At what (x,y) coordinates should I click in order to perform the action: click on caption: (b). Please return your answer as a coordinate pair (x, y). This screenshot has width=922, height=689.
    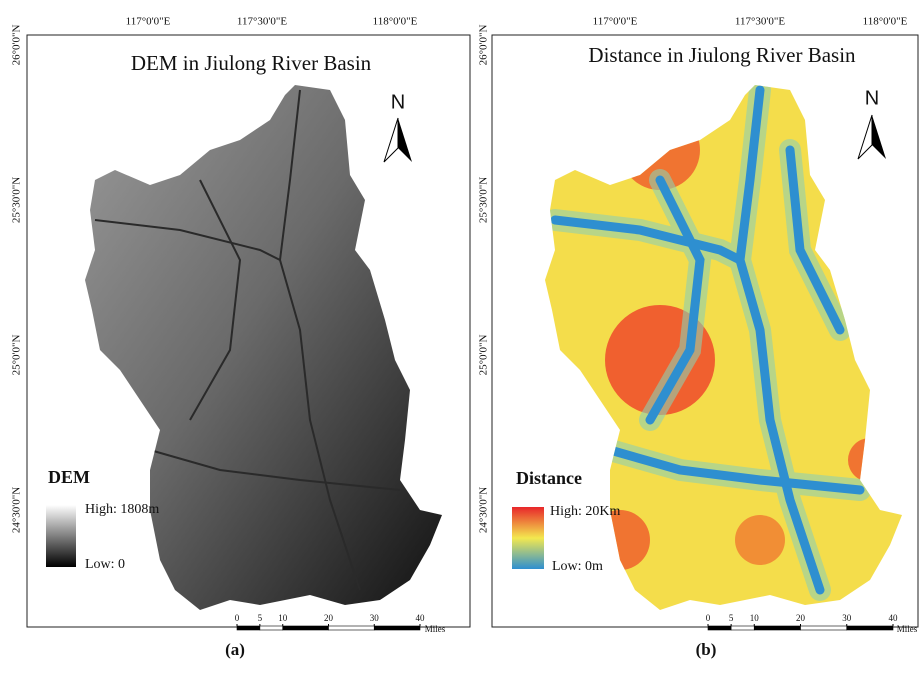
    Looking at the image, I should click on (706, 649).